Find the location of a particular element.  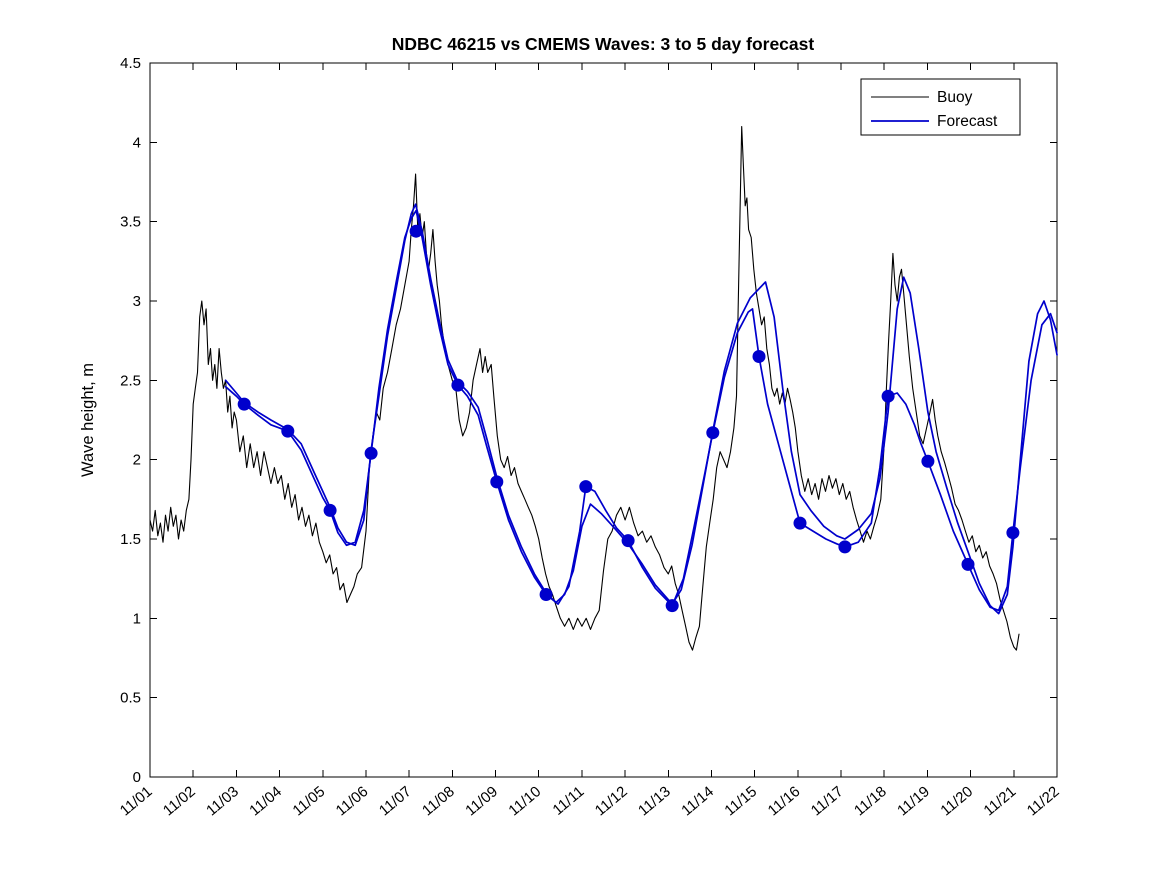

x-tick-label: 11/14 is located at coordinates (697, 801).